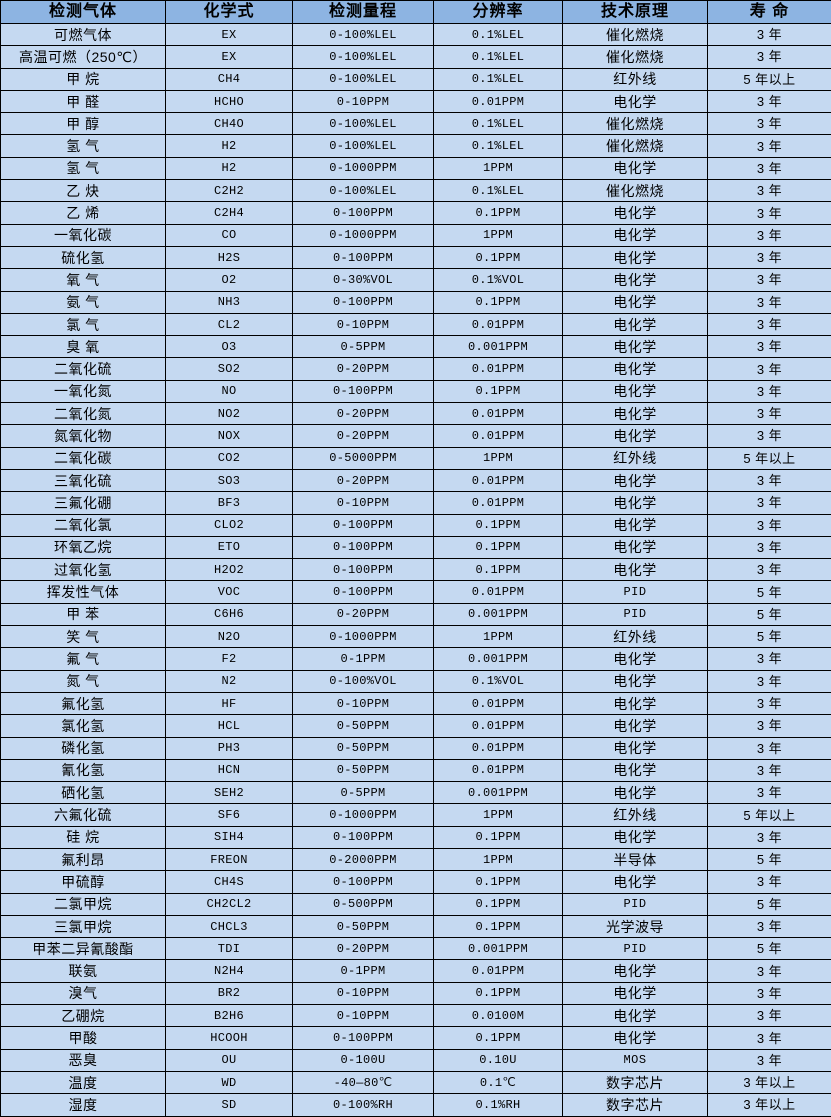 The image size is (831, 1117). Describe the element at coordinates (83, 793) in the screenshot. I see `cell-gas: 硒化氢` at that location.